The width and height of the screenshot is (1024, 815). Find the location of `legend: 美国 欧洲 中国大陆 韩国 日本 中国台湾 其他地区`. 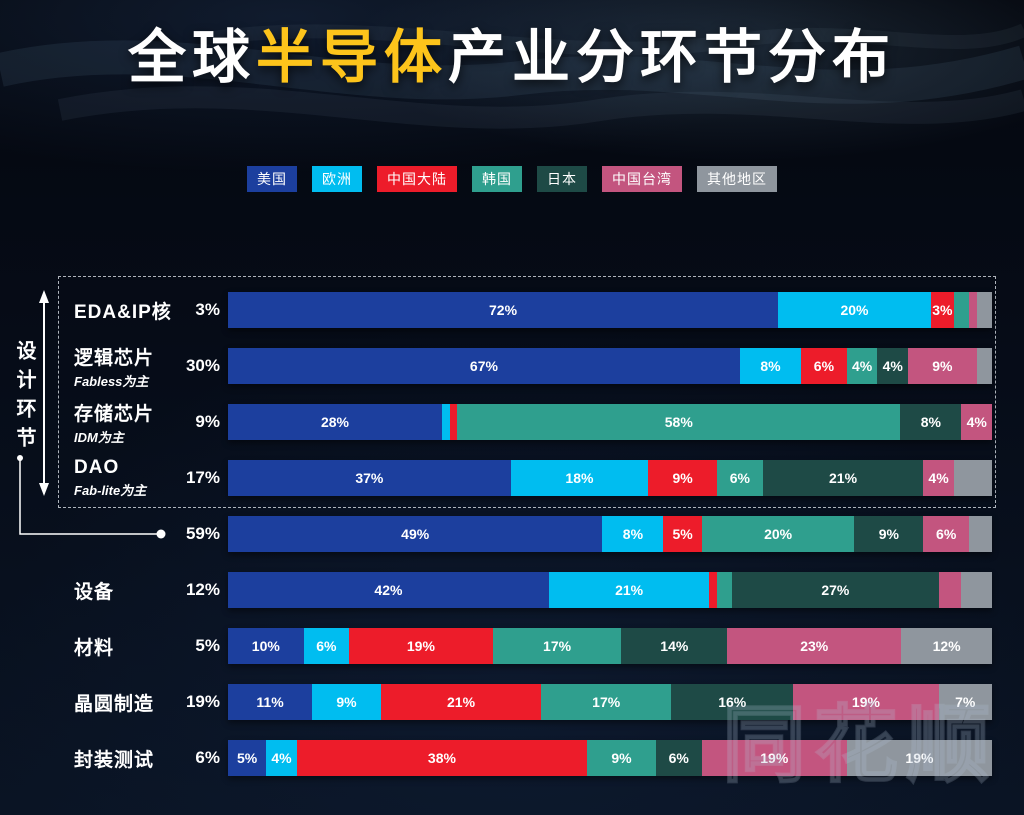

legend: 美国 欧洲 中国大陆 韩国 日本 中国台湾 其他地区 is located at coordinates (512, 179).